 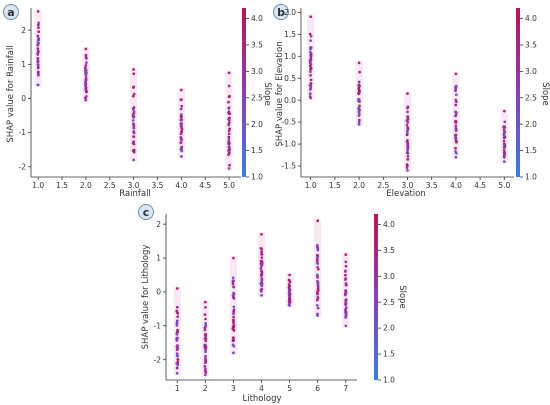 What do you see at coordinates (290, 100) in the screenshot?
I see `y-tick-label: 0.0` at bounding box center [290, 100].